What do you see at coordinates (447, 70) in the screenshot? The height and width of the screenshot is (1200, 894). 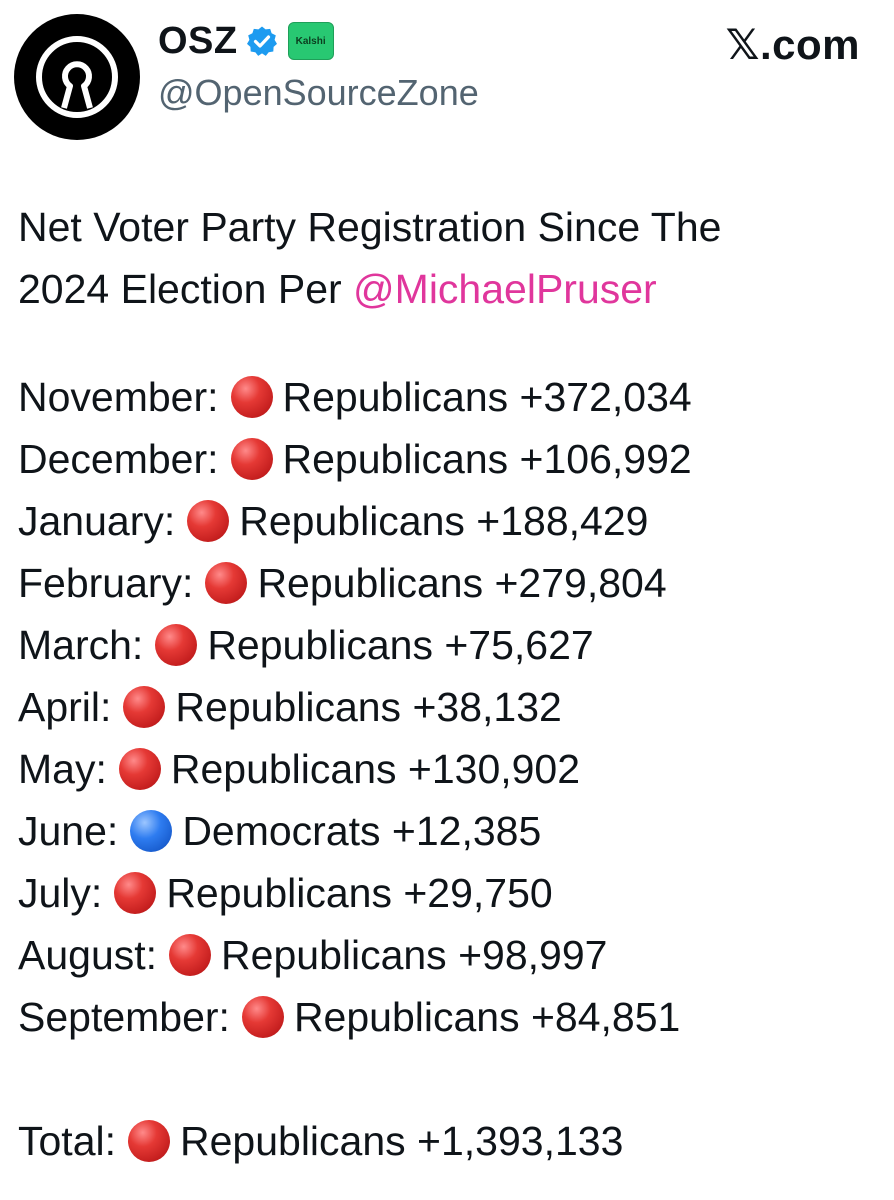 I see `post-header: OSZ Kalshi @OpenSourceZone 𝕏.com` at bounding box center [447, 70].